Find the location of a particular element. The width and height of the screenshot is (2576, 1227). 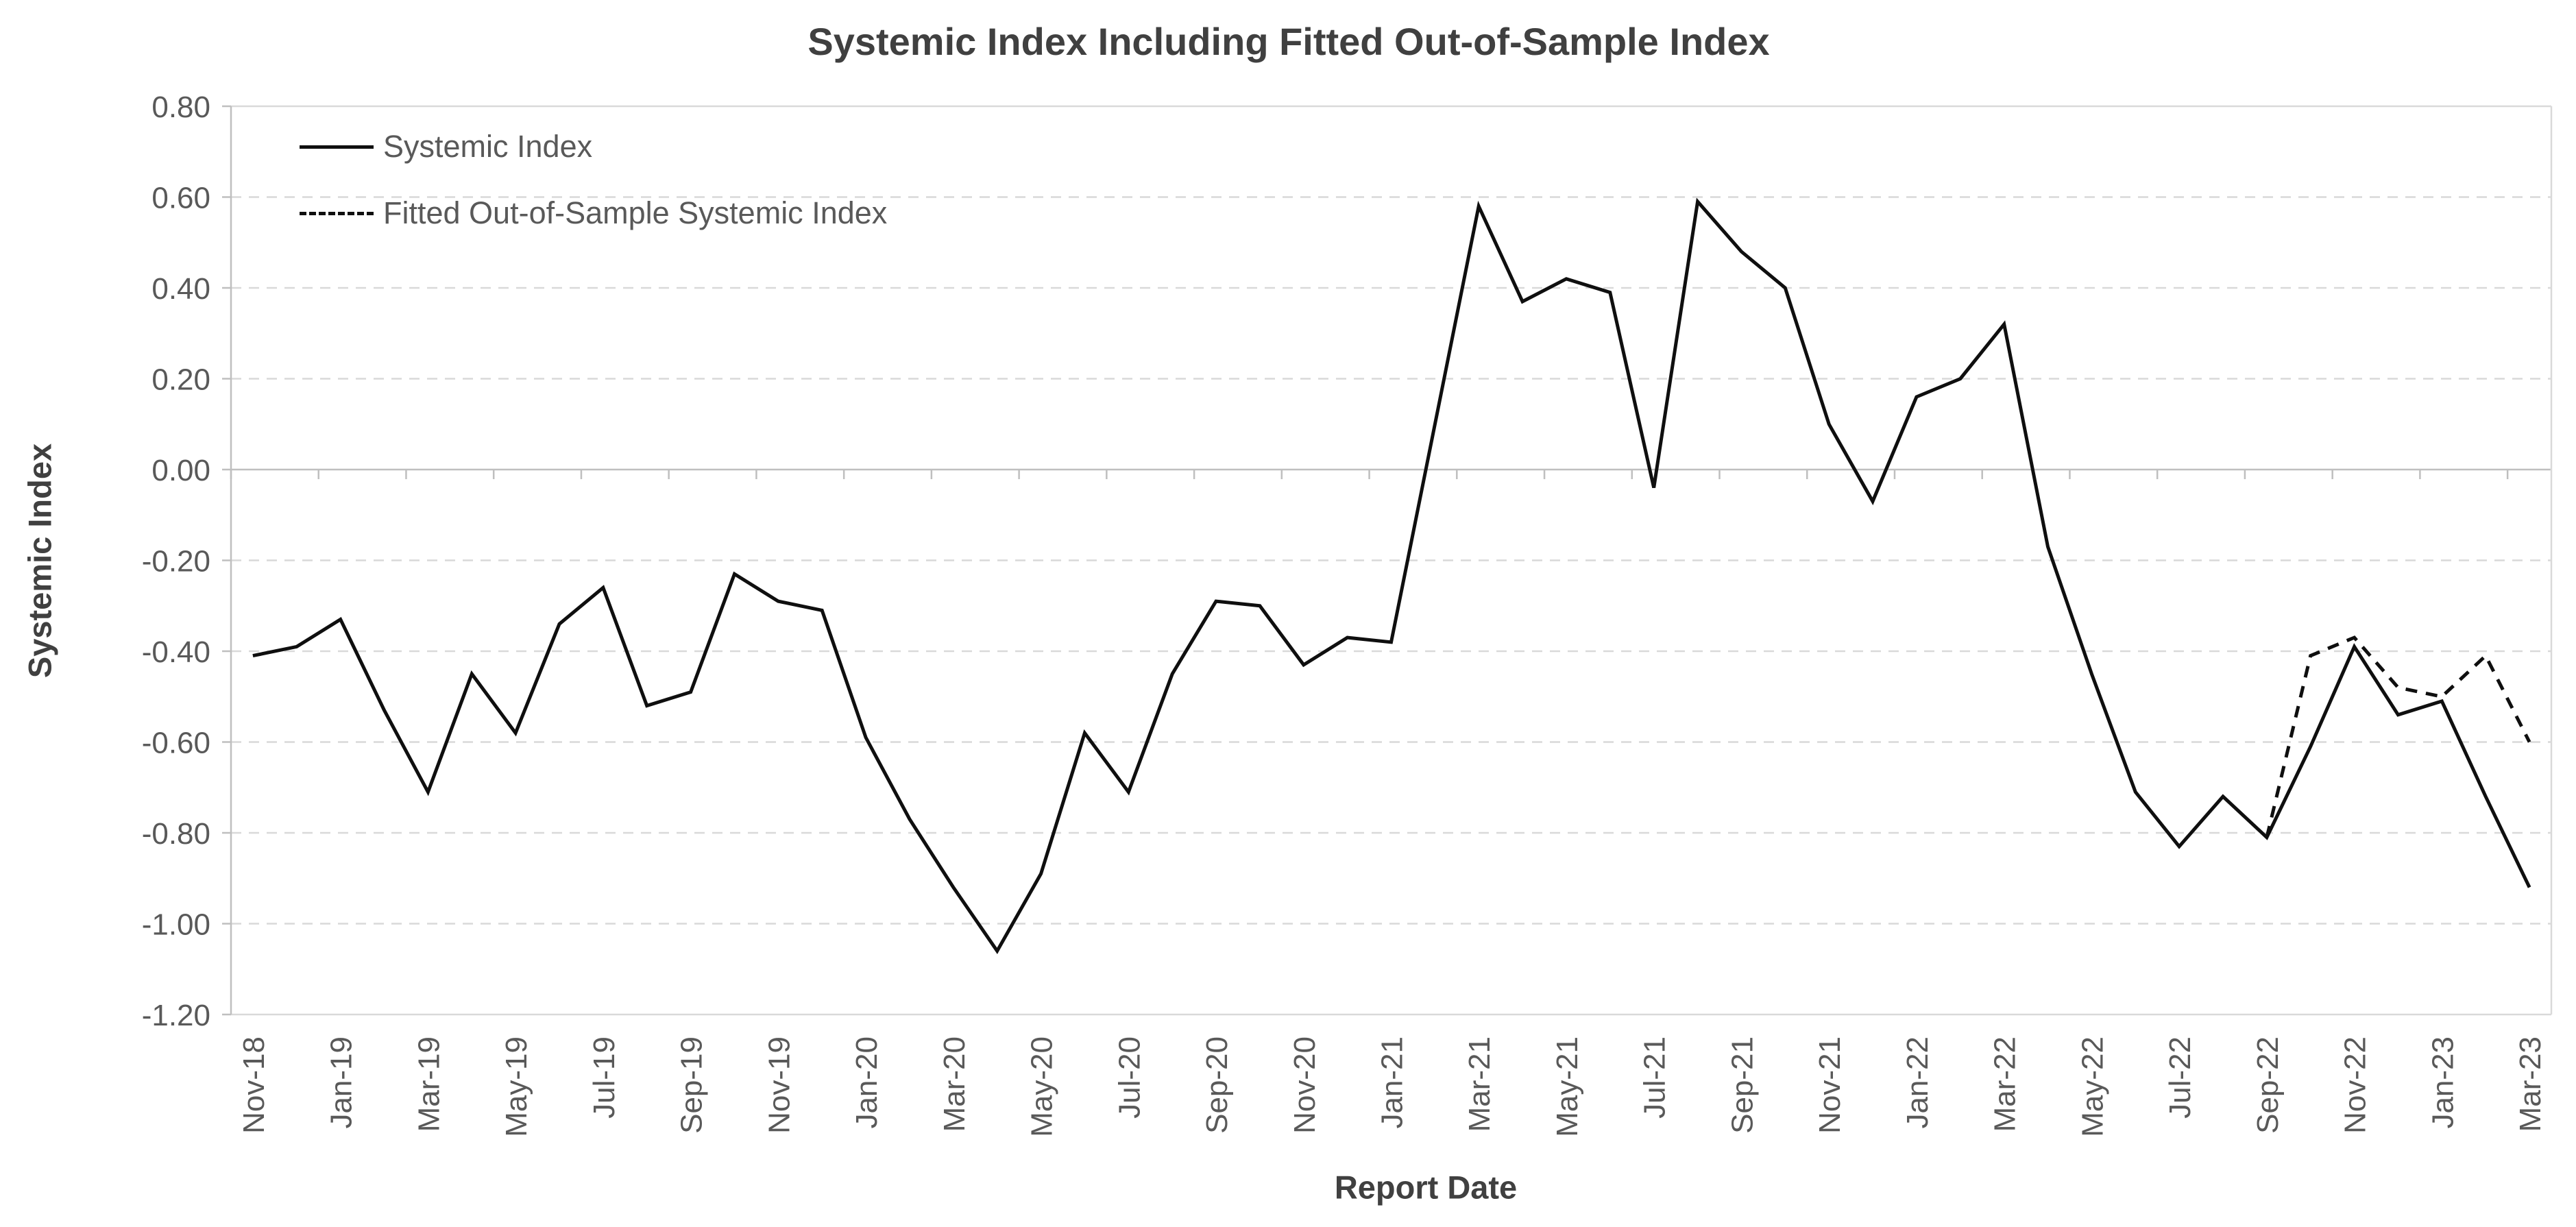

y-tick-label: 0.60 is located at coordinates (180, 198).